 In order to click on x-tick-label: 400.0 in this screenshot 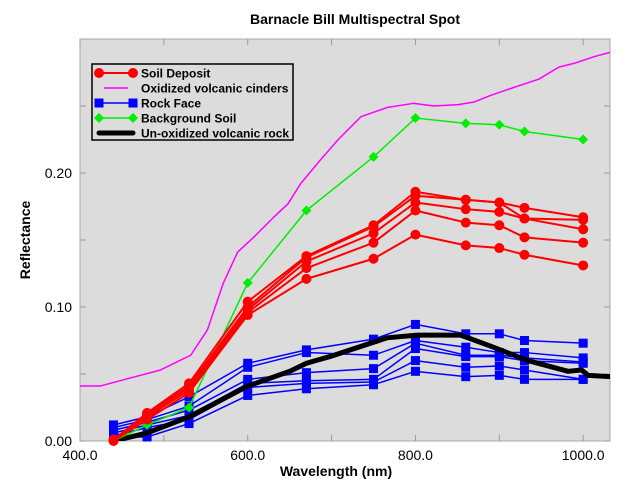, I will do `click(79, 455)`.